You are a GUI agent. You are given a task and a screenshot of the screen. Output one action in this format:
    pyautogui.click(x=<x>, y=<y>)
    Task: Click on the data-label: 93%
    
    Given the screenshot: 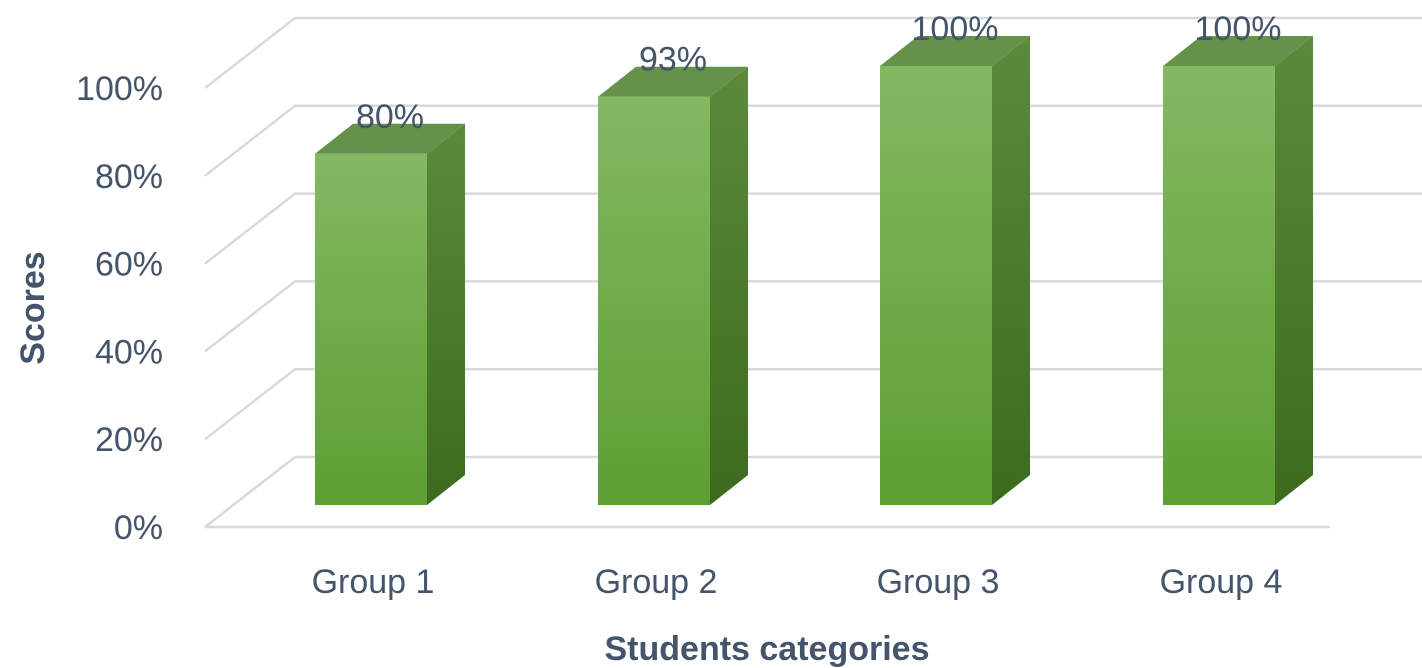 What is the action you would take?
    pyautogui.click(x=673, y=60)
    